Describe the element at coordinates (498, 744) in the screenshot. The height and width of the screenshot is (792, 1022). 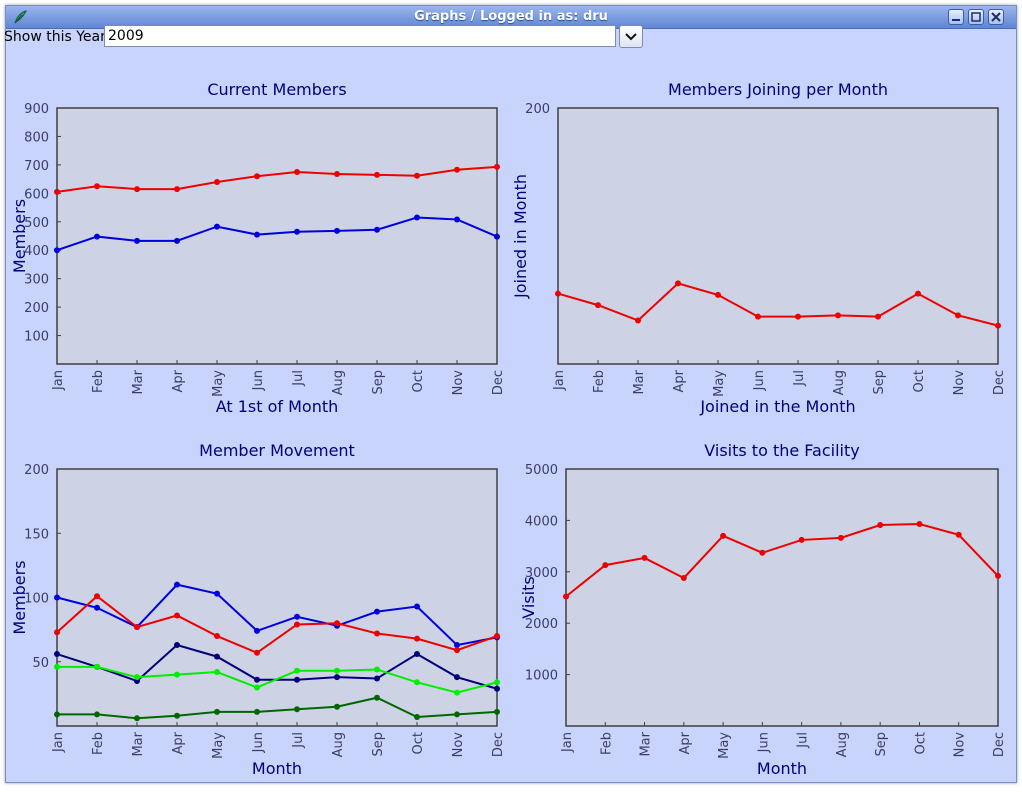
I see `member-movement-x-tick-label: Dec` at that location.